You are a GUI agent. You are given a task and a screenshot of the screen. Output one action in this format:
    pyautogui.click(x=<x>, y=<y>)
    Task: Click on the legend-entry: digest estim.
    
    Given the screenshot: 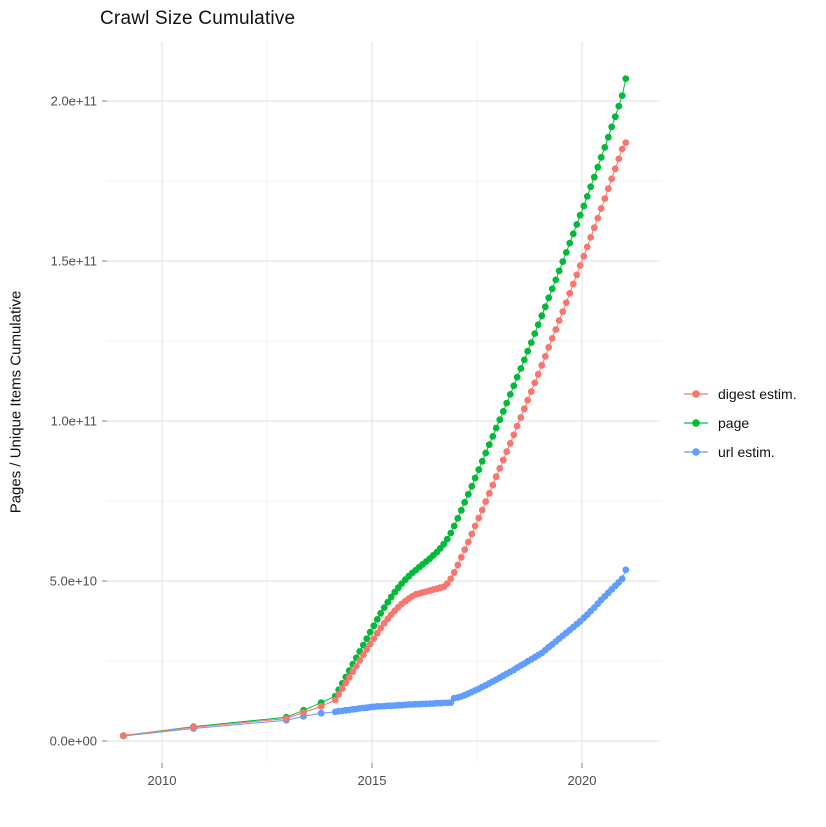 What is the action you would take?
    pyautogui.click(x=740, y=393)
    